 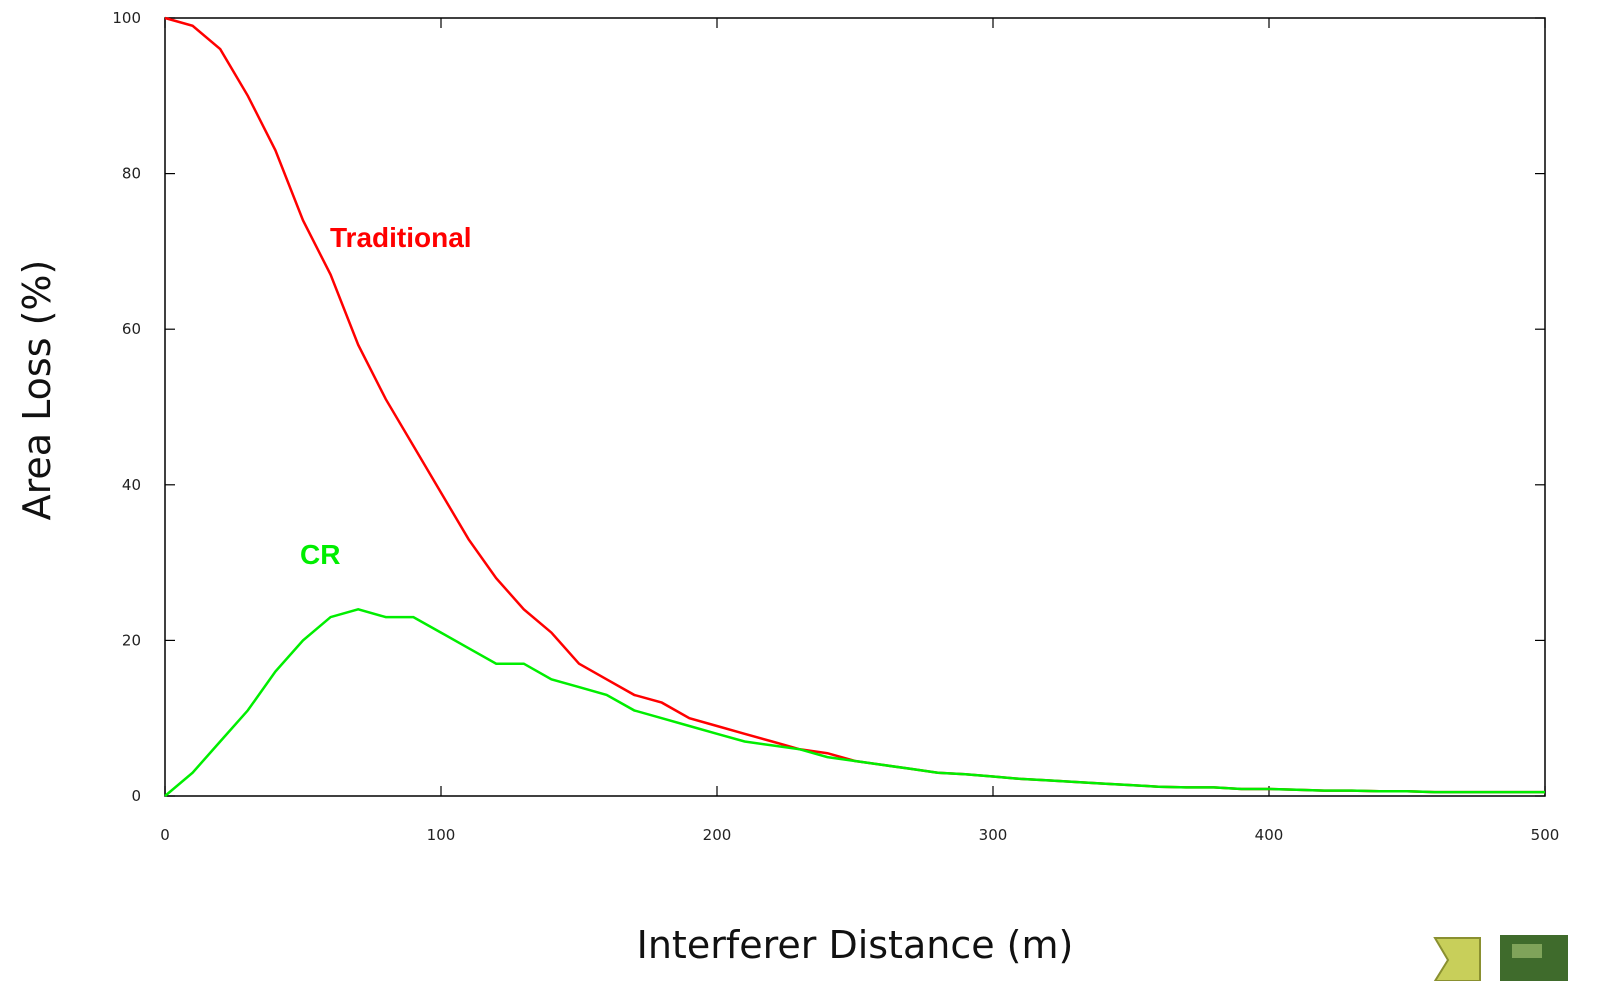 What do you see at coordinates (993, 835) in the screenshot?
I see `x-tick-label: 300` at bounding box center [993, 835].